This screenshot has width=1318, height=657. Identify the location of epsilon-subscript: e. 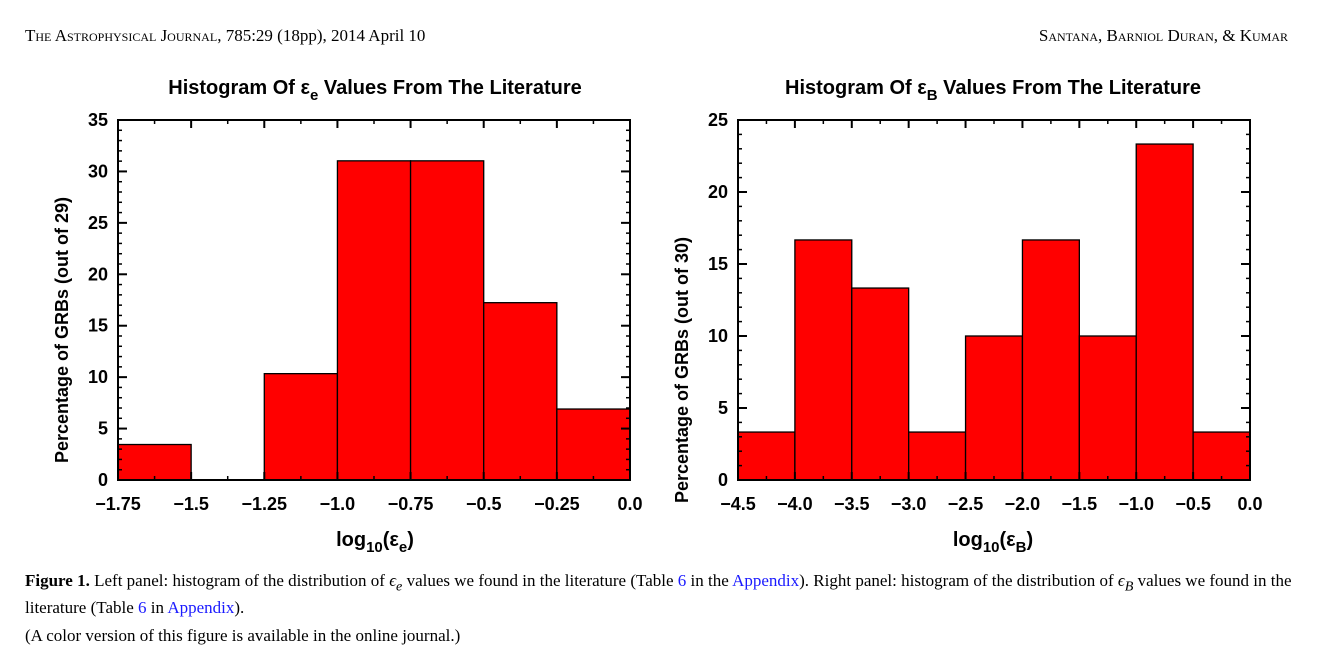
(399, 586).